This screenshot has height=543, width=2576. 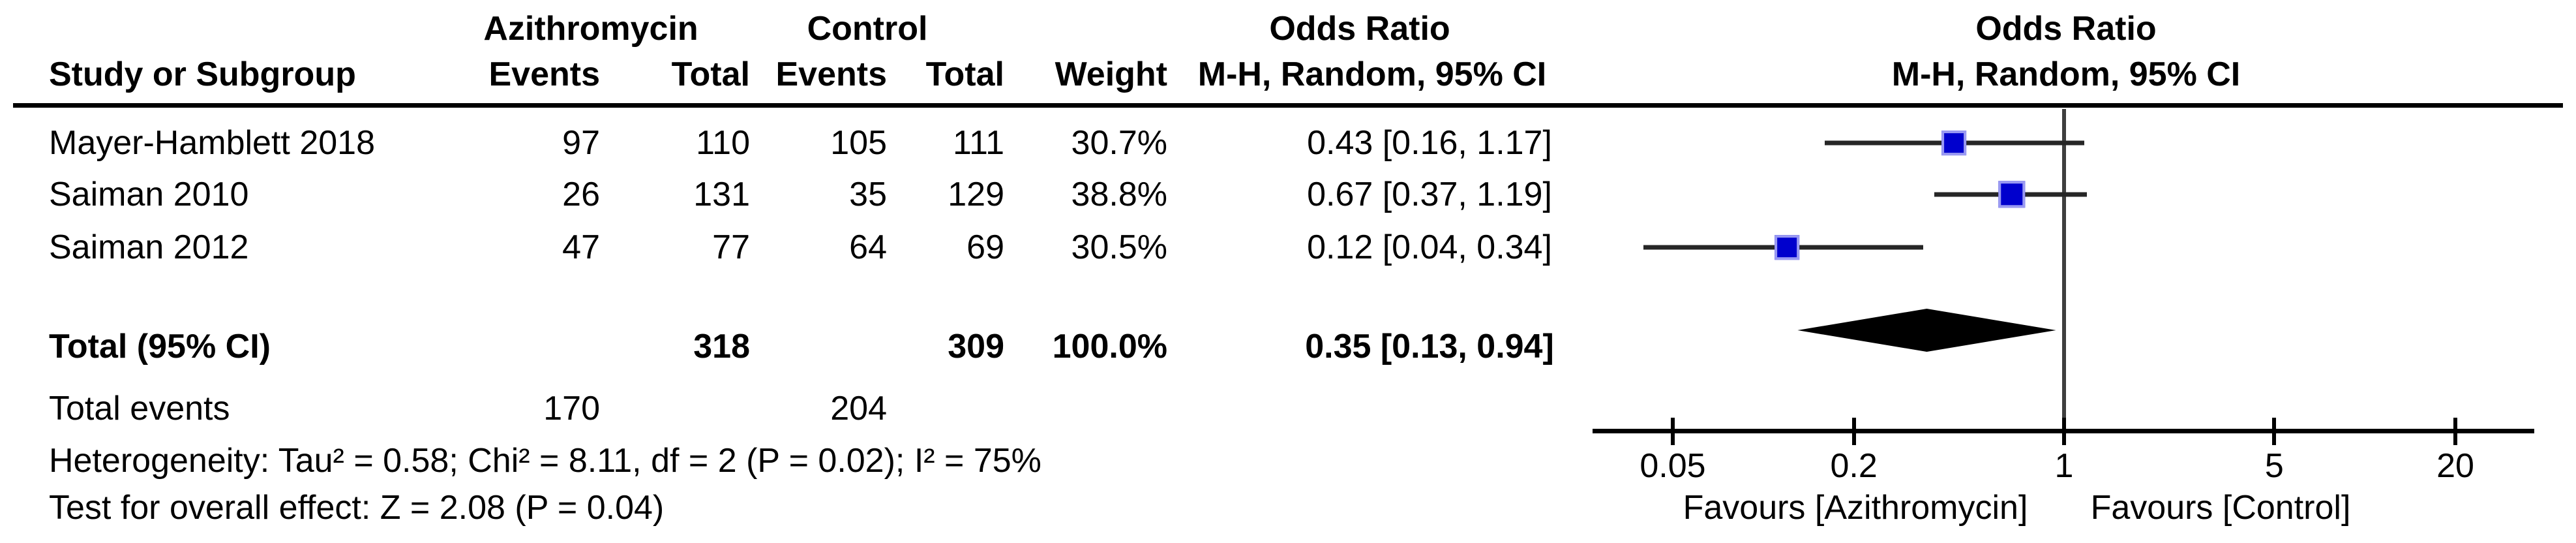 What do you see at coordinates (1359, 29) in the screenshot?
I see `col-group-odds-ratio-left: Odds Ratio` at bounding box center [1359, 29].